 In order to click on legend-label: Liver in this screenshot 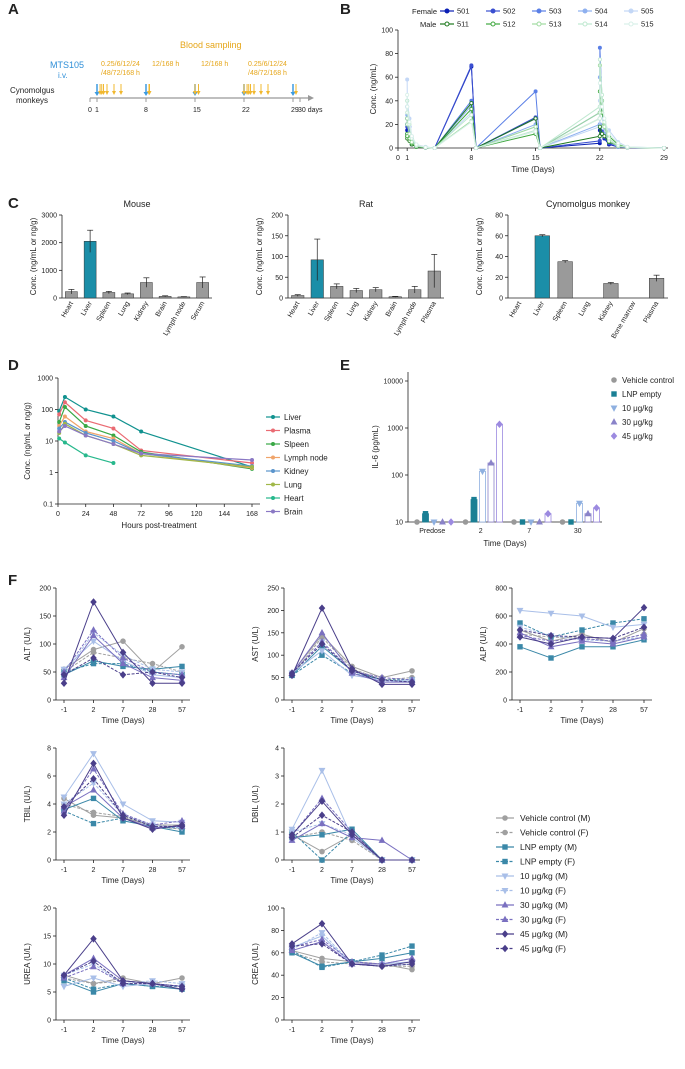, I will do `click(293, 417)`.